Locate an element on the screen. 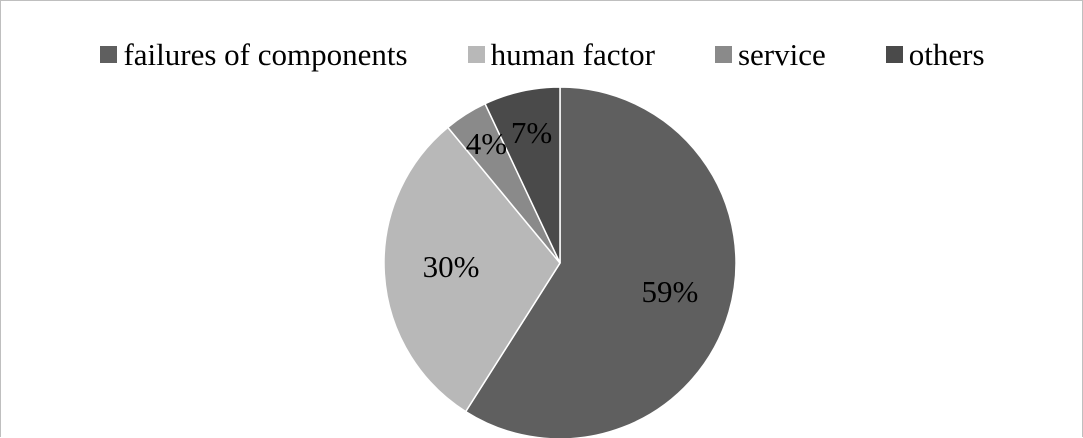 This screenshot has height=438, width=1083. pie-slice-others is located at coordinates (522, 175).